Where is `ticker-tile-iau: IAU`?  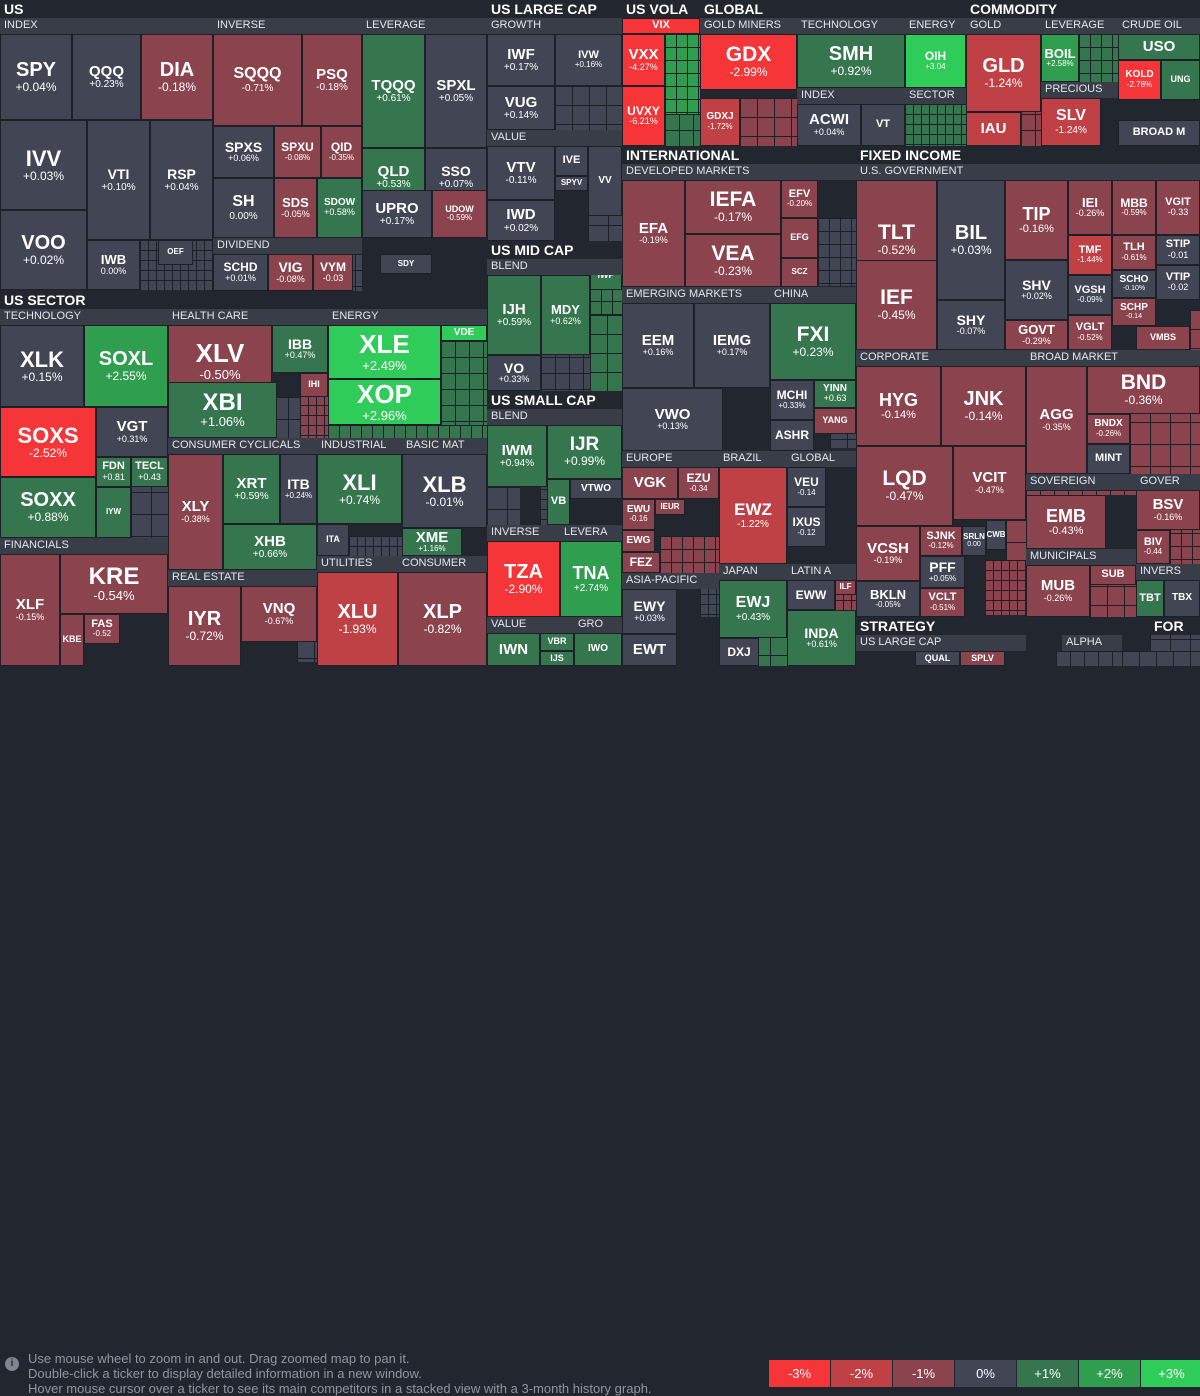
ticker-tile-iau: IAU is located at coordinates (993, 129).